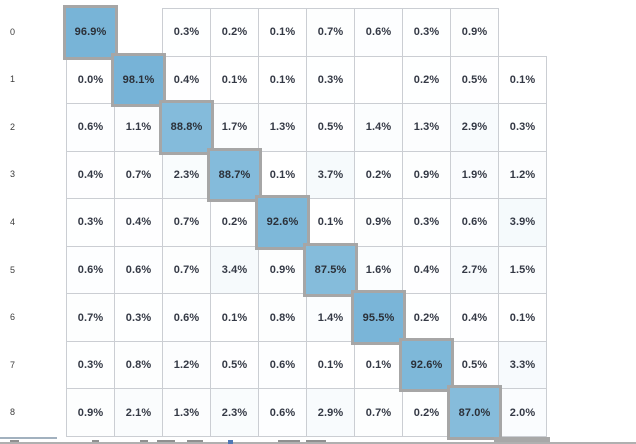 Image resolution: width=636 pixels, height=444 pixels. I want to click on matrix-cell-diagonal: 87.5%, so click(330, 270).